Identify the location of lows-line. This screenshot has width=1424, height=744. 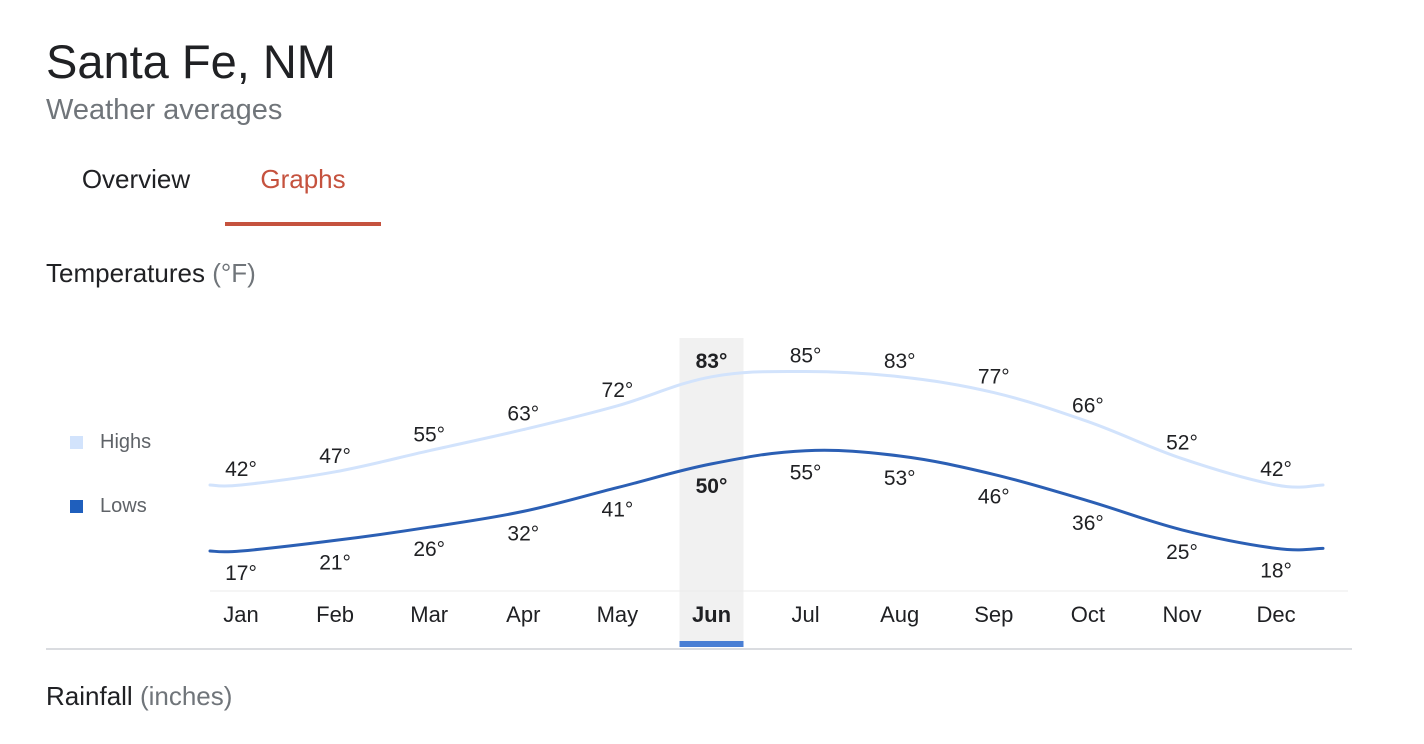
(766, 501).